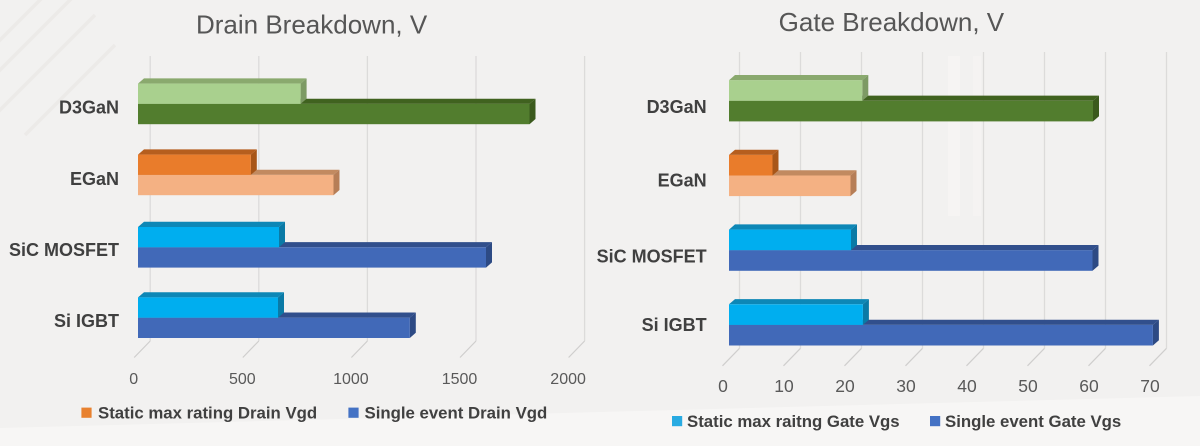 The image size is (1200, 446). What do you see at coordinates (207, 412) in the screenshot?
I see `svg-text: Static max rating Drain Vgd` at bounding box center [207, 412].